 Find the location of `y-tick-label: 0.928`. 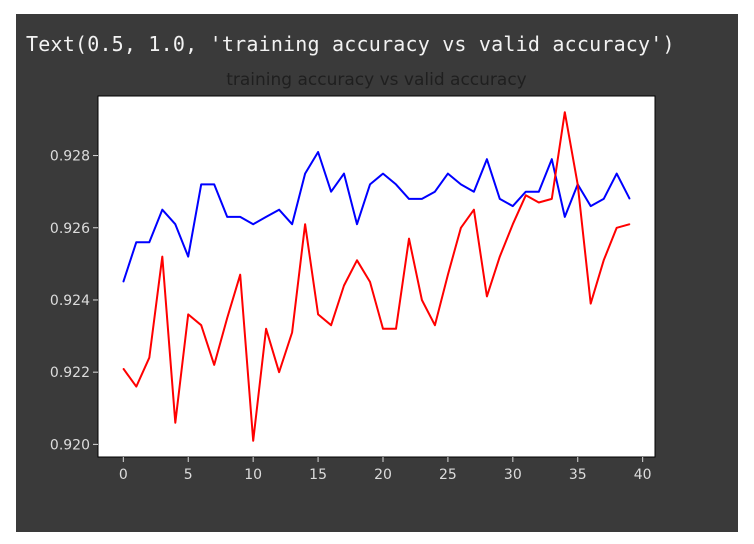

y-tick-label: 0.928 is located at coordinates (70, 157).